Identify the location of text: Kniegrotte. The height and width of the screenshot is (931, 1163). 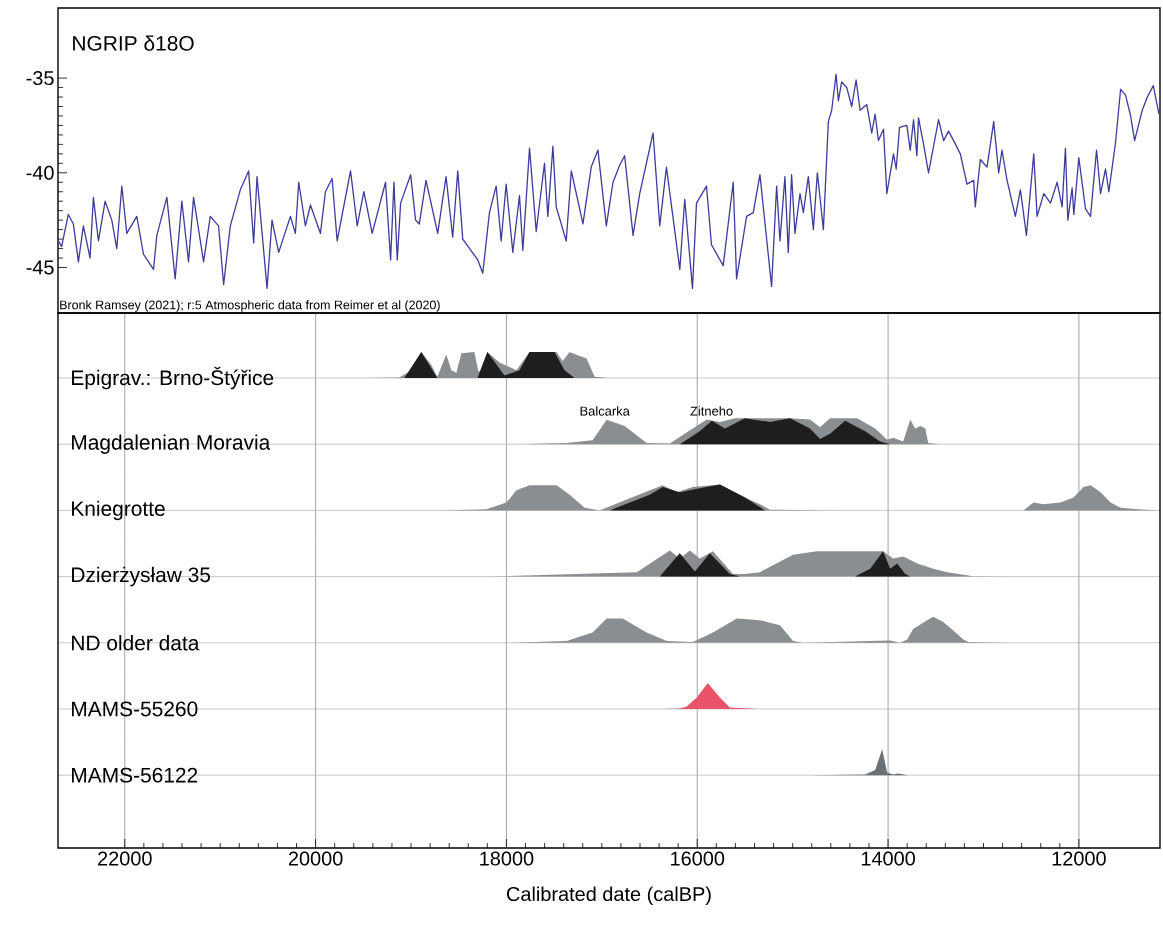
(118, 510).